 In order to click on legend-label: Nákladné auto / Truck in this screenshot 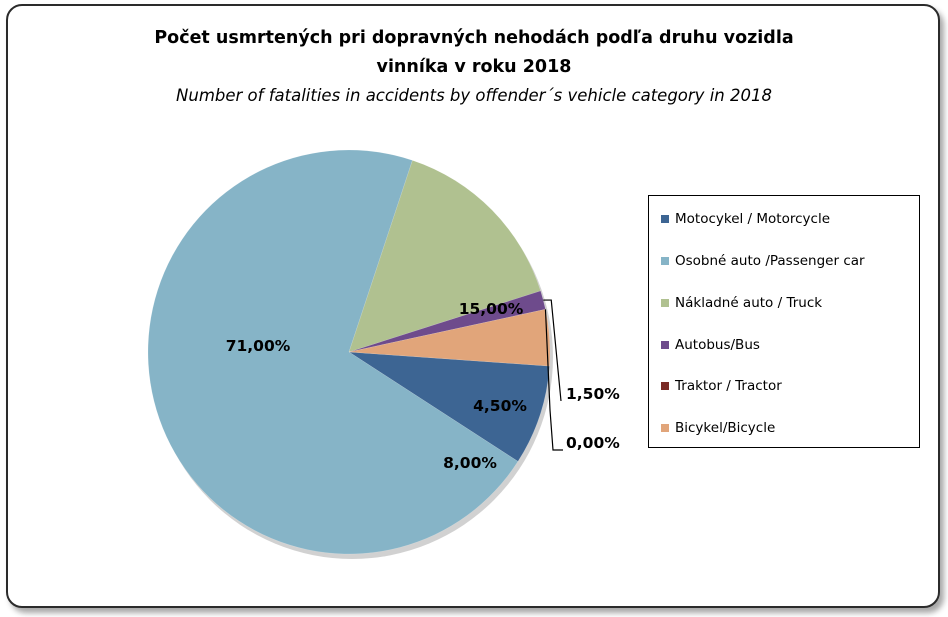, I will do `click(749, 303)`.